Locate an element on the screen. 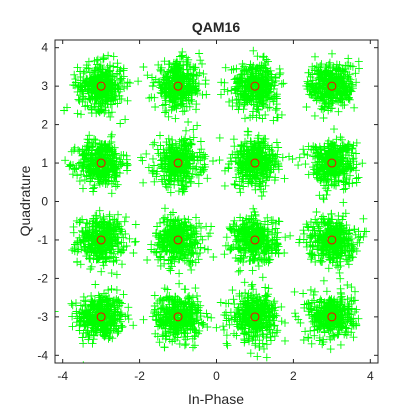 The height and width of the screenshot is (420, 420). x-axis-label: In-Phase is located at coordinates (216, 399).